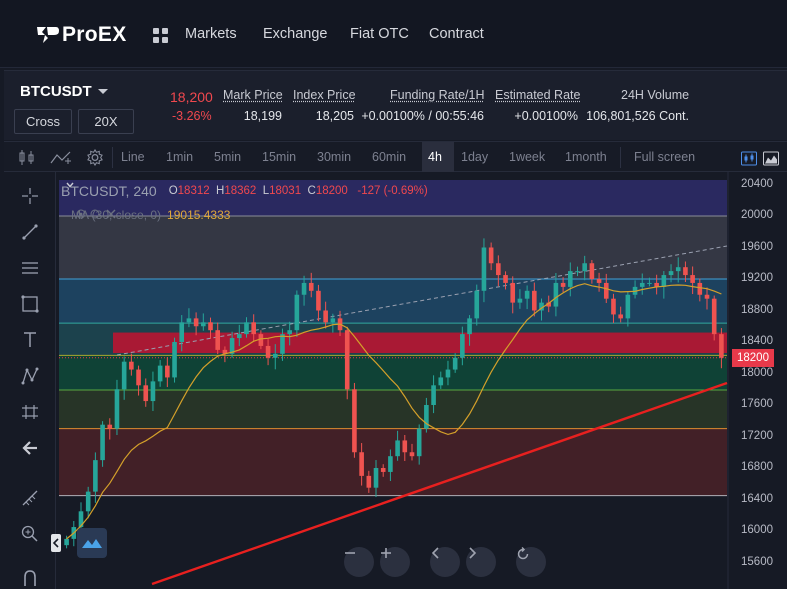  I want to click on indicator-icon, so click(61, 157).